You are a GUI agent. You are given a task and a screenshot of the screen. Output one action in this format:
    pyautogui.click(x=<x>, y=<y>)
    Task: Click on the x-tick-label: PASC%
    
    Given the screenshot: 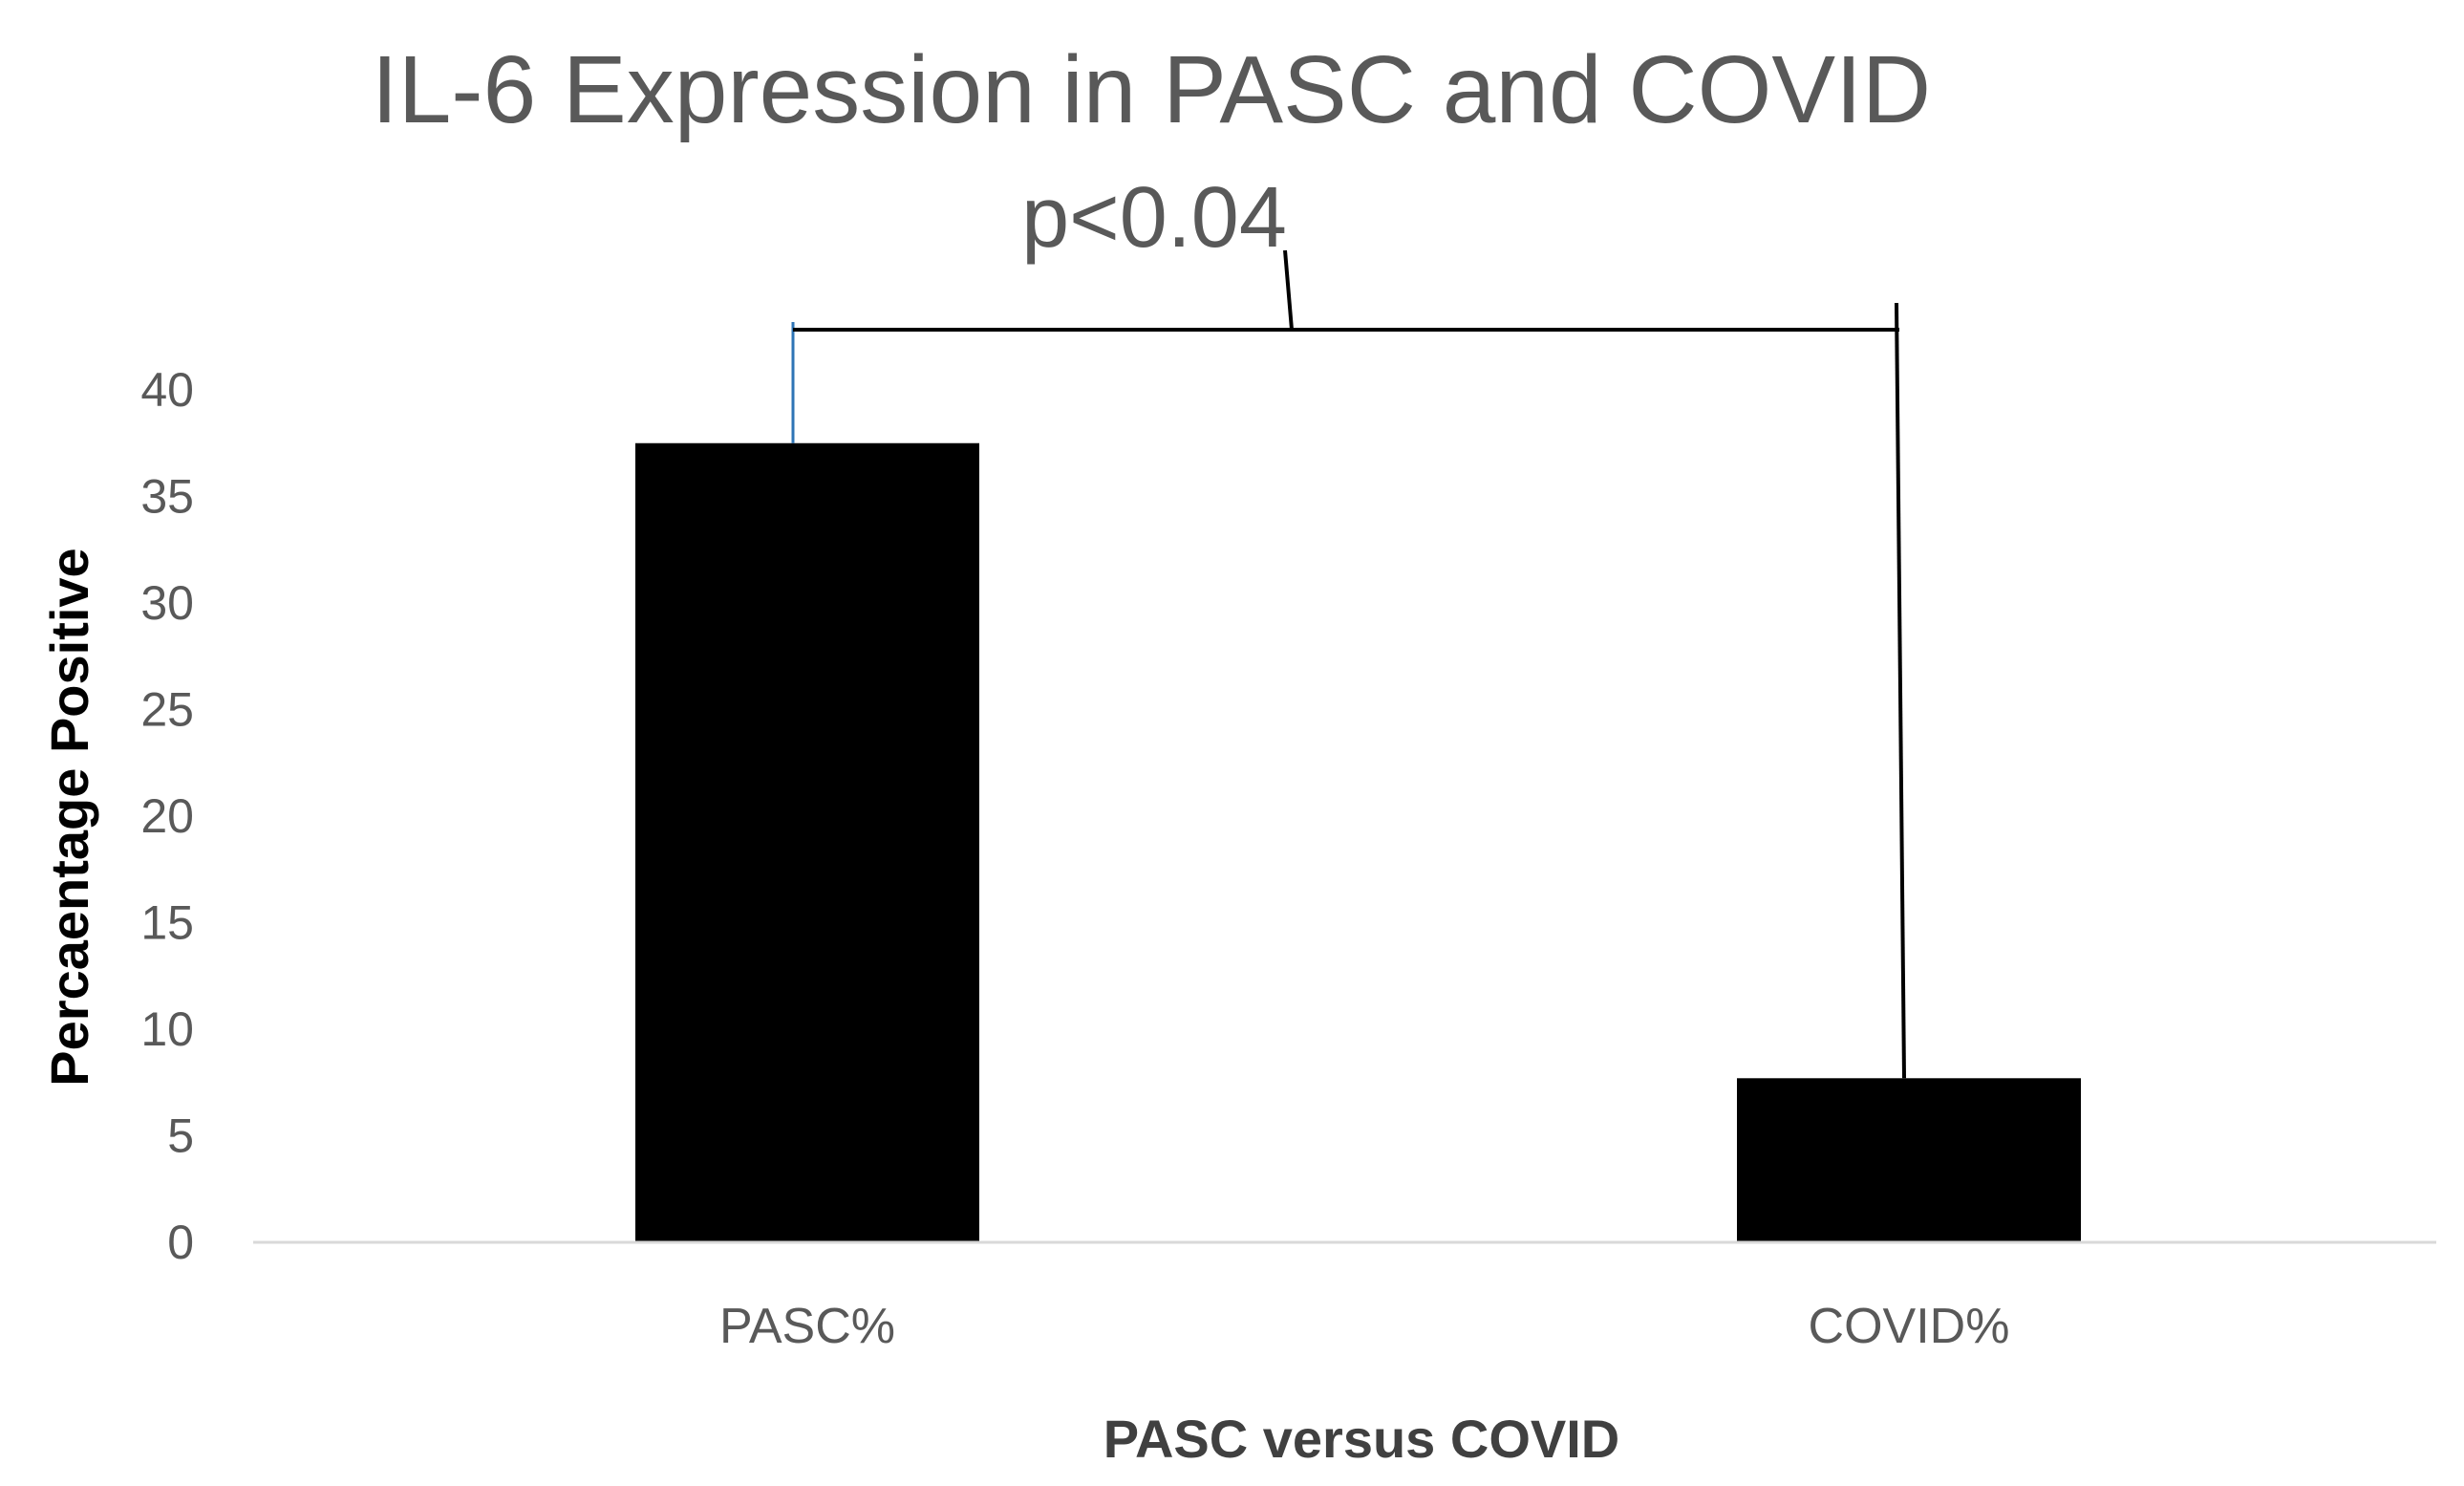 What is the action you would take?
    pyautogui.click(x=807, y=1327)
    